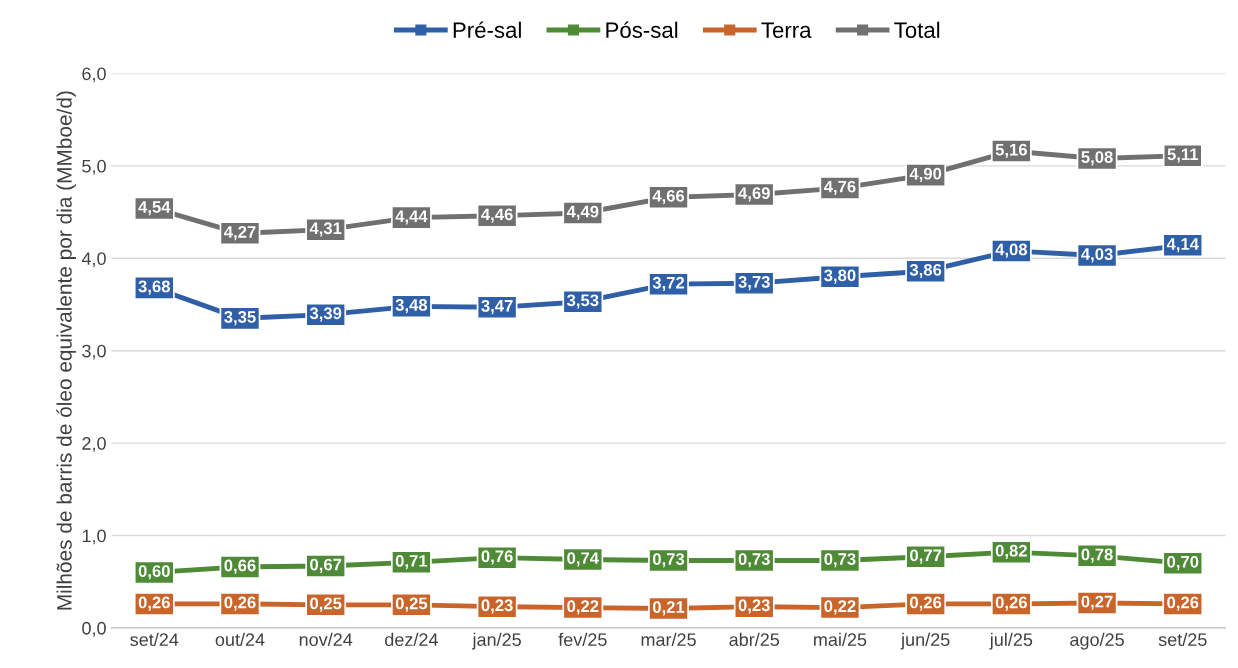 The image size is (1238, 668). Describe the element at coordinates (925, 641) in the screenshot. I see `x-tick-label: jun/25` at that location.